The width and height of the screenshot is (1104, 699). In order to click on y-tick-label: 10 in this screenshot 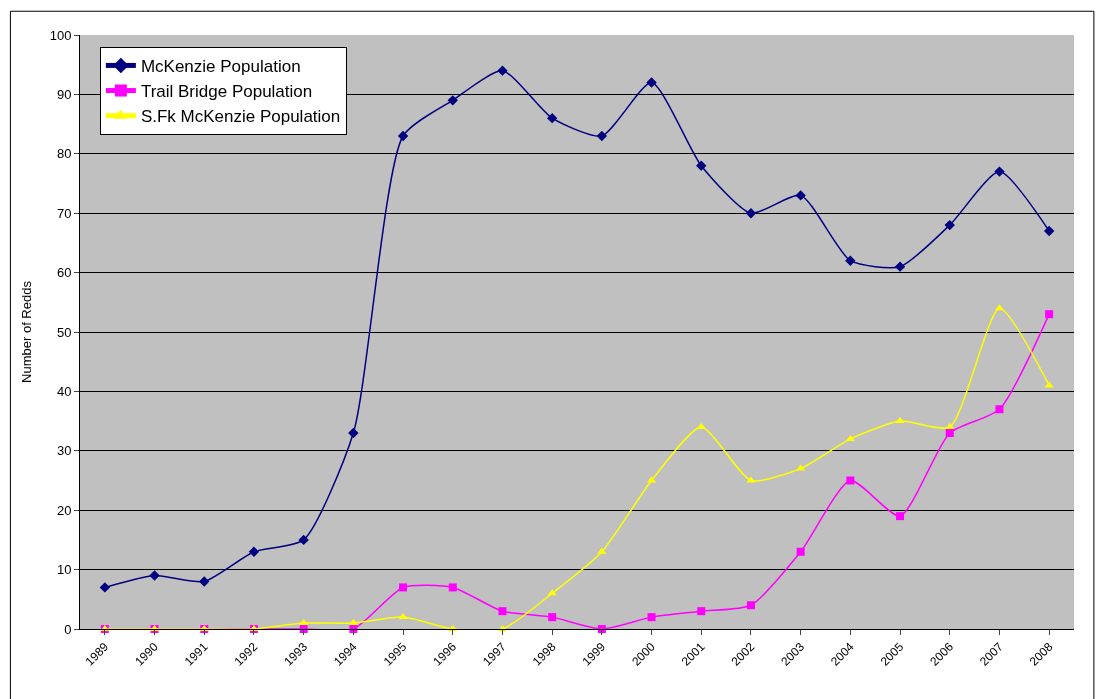, I will do `click(64, 570)`.